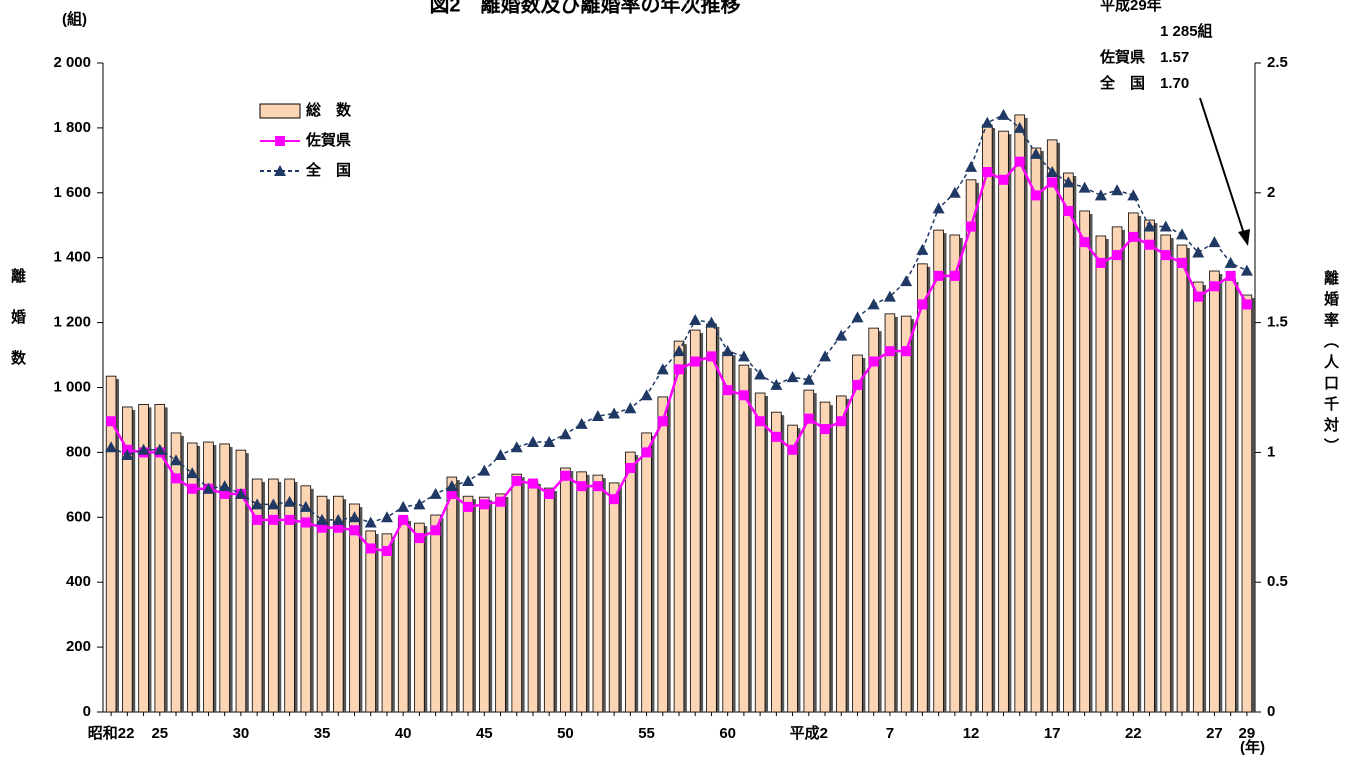 This screenshot has width=1352, height=758. What do you see at coordinates (280, 111) in the screenshot?
I see `legend-swatch` at bounding box center [280, 111].